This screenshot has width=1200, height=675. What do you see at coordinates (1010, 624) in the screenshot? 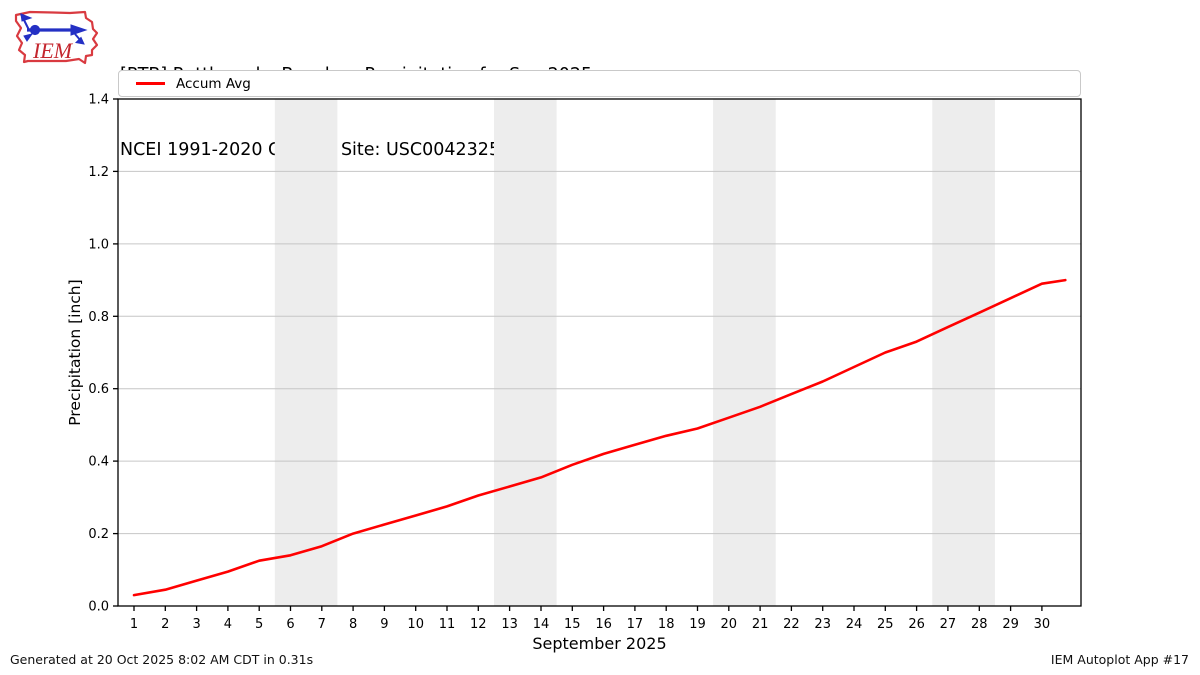
I see `svg-text: 29` at bounding box center [1010, 624].